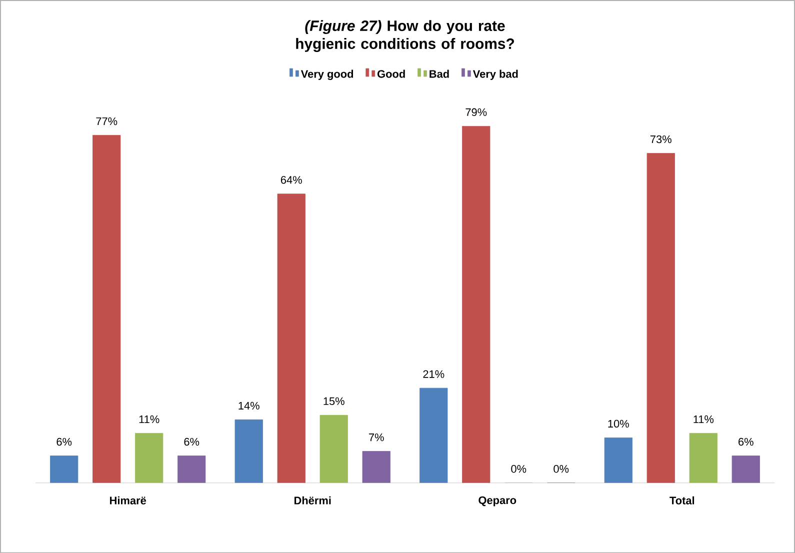 Image resolution: width=795 pixels, height=553 pixels. Describe the element at coordinates (376, 437) in the screenshot. I see `data-label: 7%` at that location.